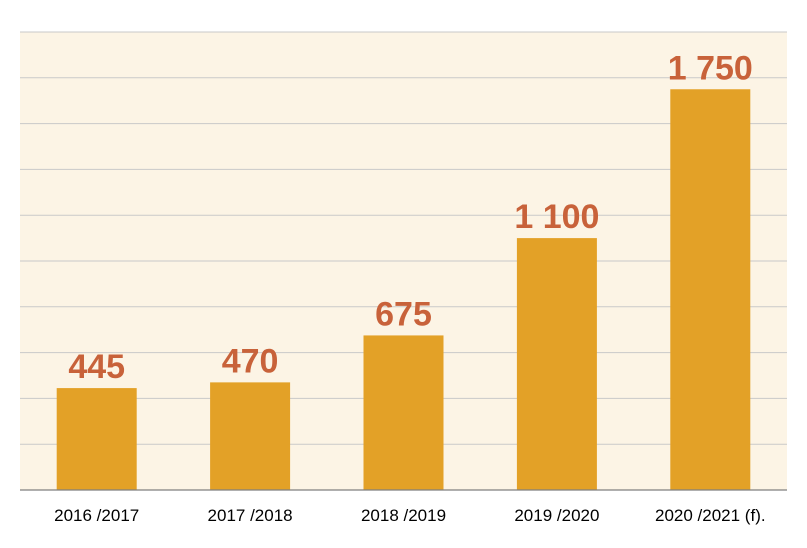  What do you see at coordinates (250, 361) in the screenshot?
I see `value-label: 470` at bounding box center [250, 361].